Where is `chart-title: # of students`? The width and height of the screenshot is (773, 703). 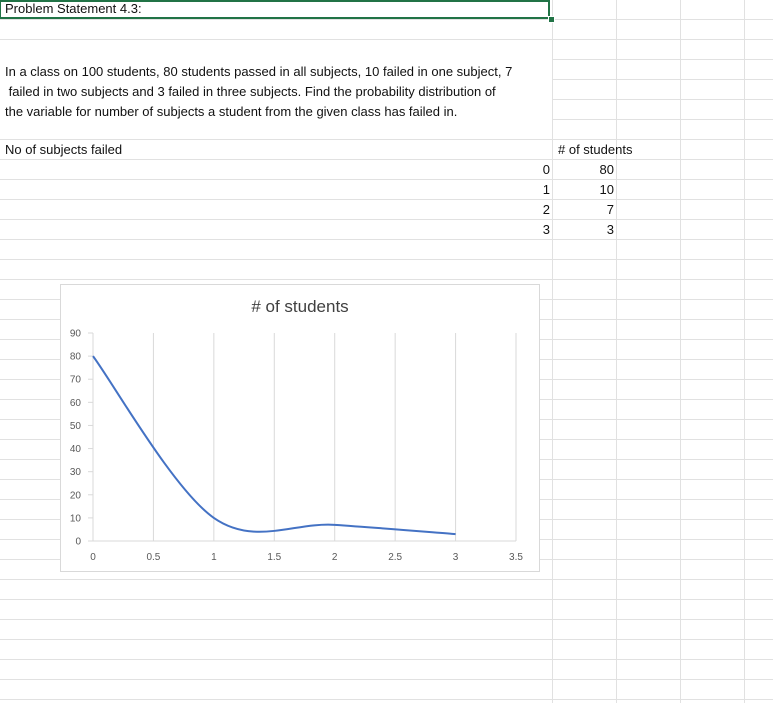 chart-title: # of students is located at coordinates (300, 306).